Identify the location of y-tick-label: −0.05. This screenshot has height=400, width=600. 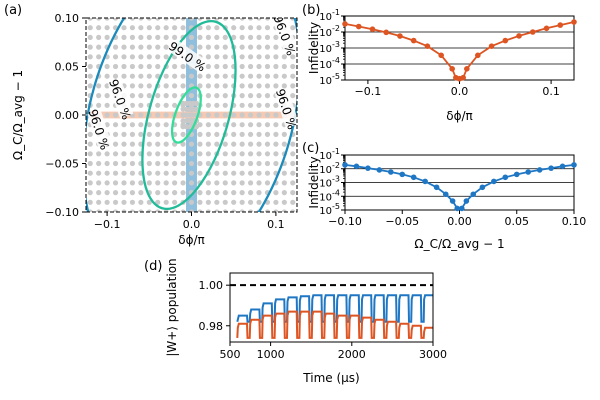
(62, 164).